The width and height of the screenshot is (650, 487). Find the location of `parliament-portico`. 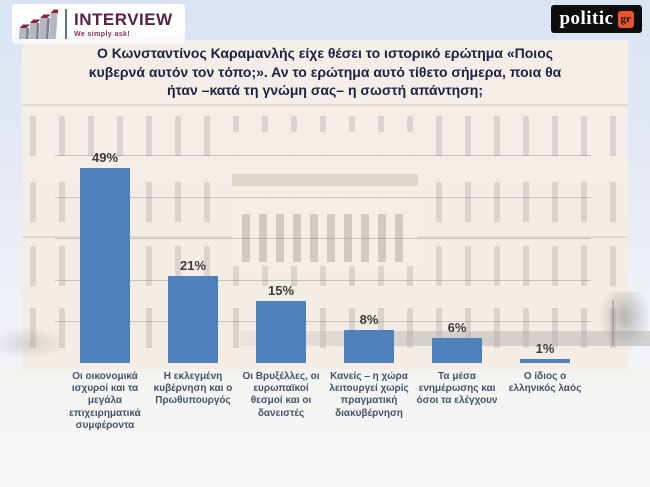

parliament-portico is located at coordinates (325, 199).